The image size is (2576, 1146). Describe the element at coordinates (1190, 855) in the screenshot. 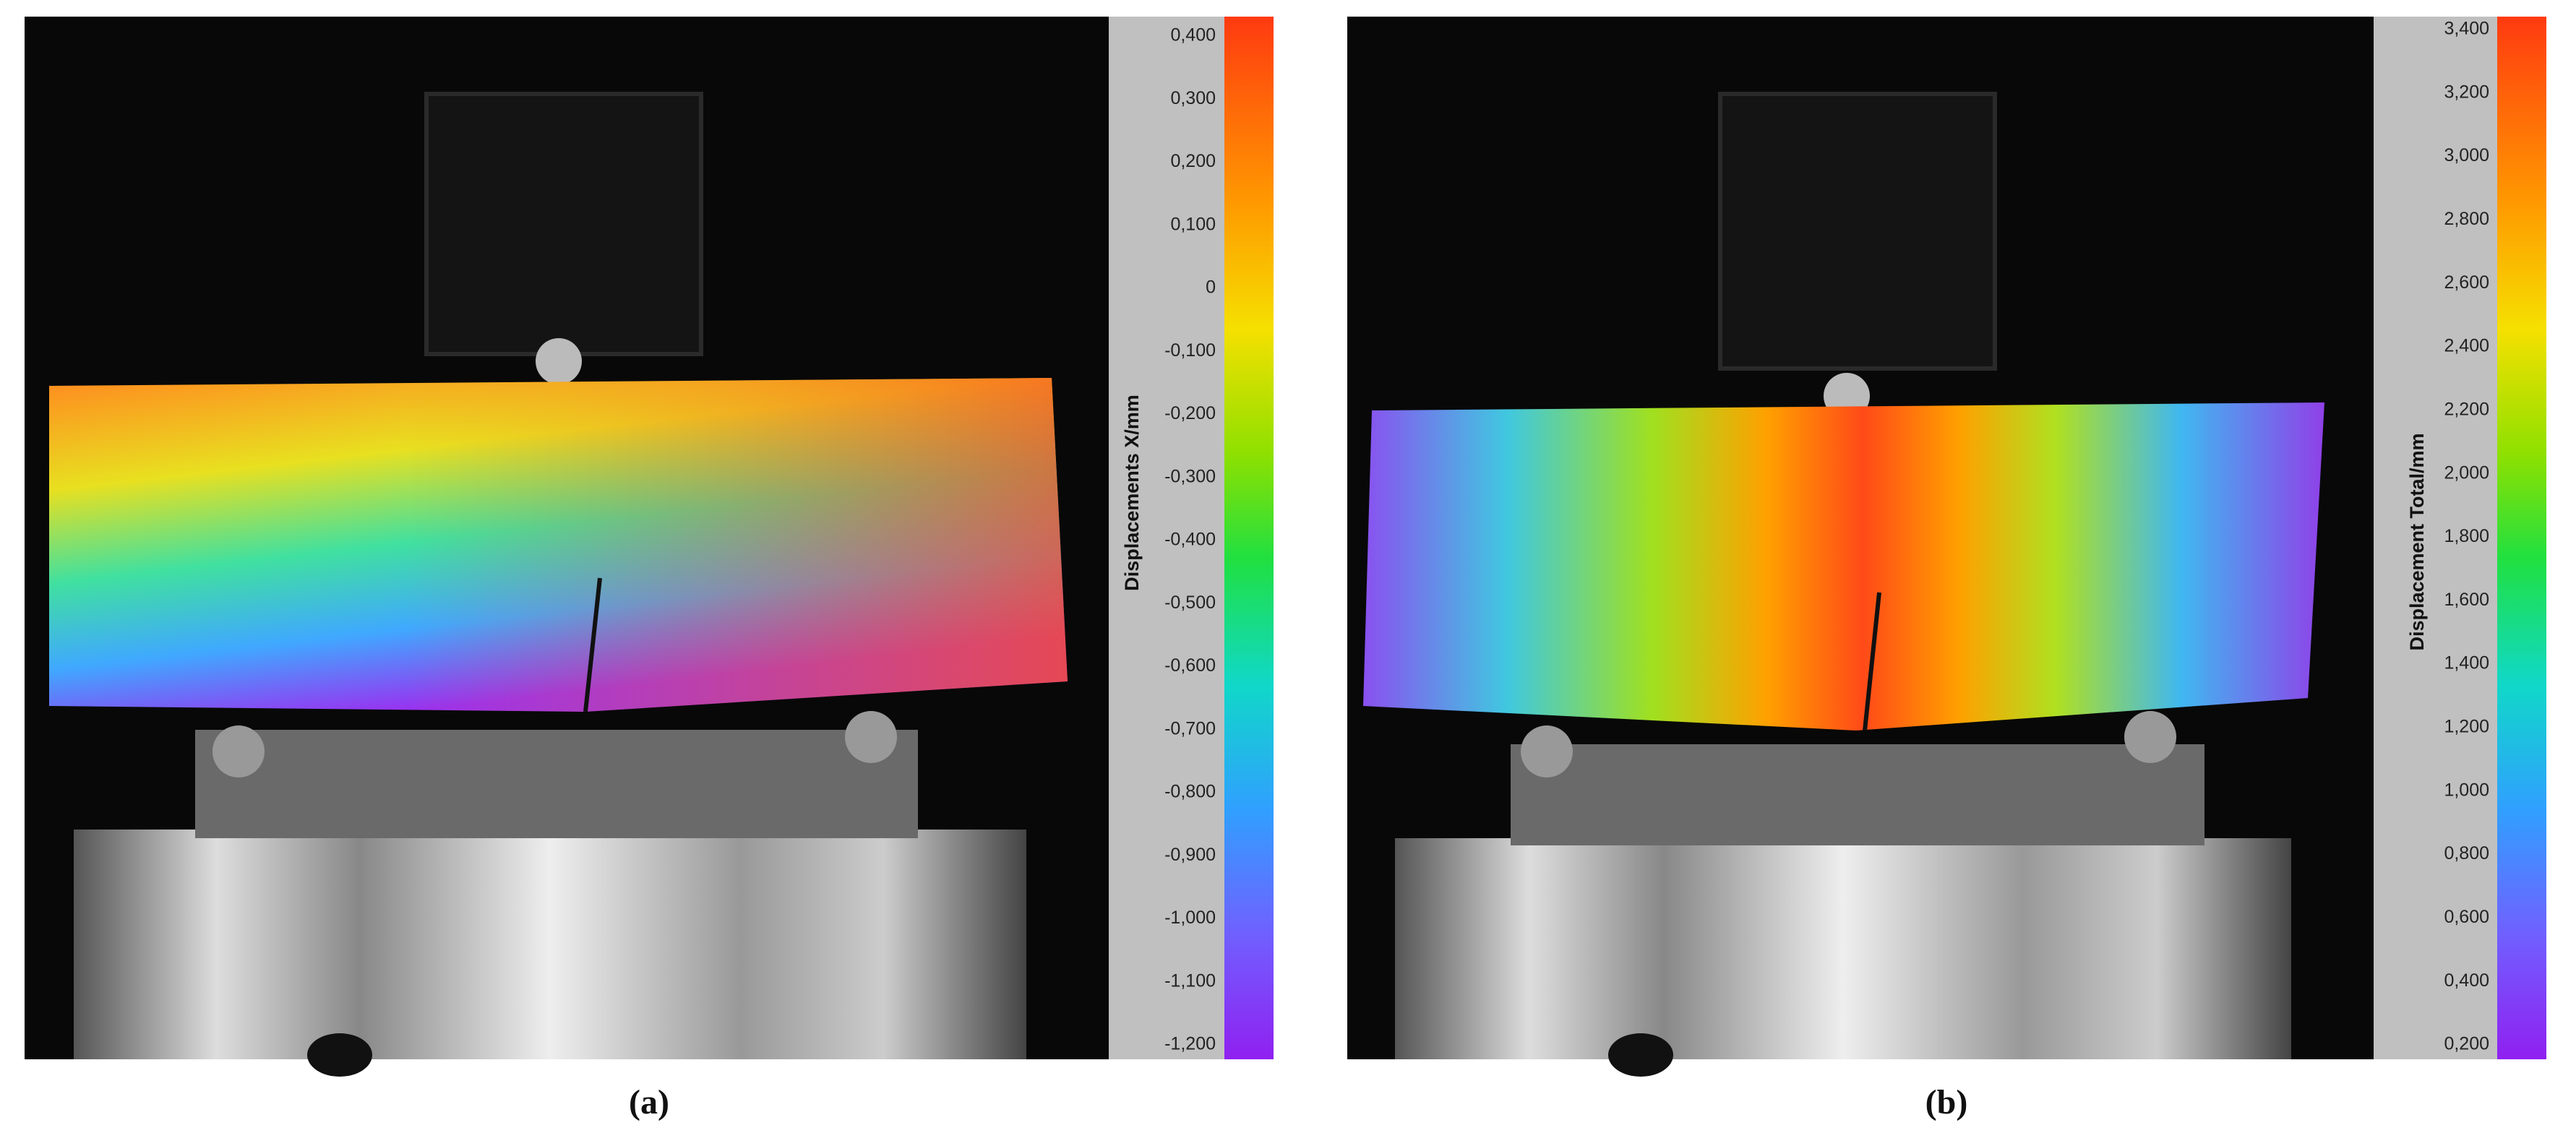

I see `colorbar-tick-label: -0,900` at that location.